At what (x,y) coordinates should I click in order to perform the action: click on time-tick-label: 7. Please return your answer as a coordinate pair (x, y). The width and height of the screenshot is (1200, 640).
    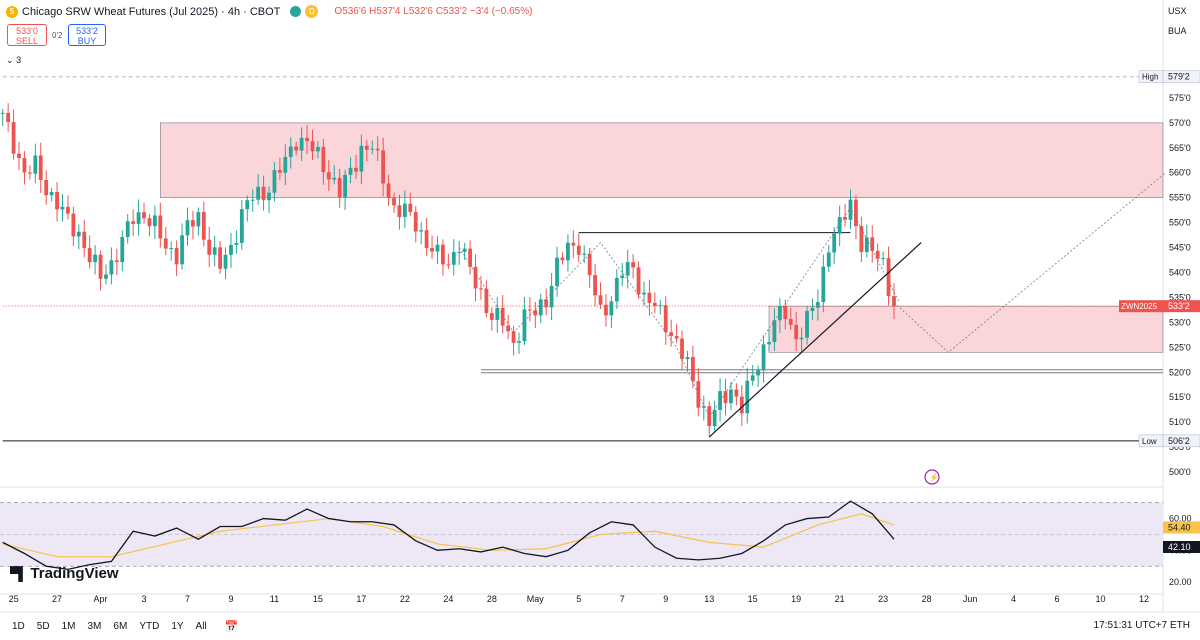
    Looking at the image, I should click on (622, 599).